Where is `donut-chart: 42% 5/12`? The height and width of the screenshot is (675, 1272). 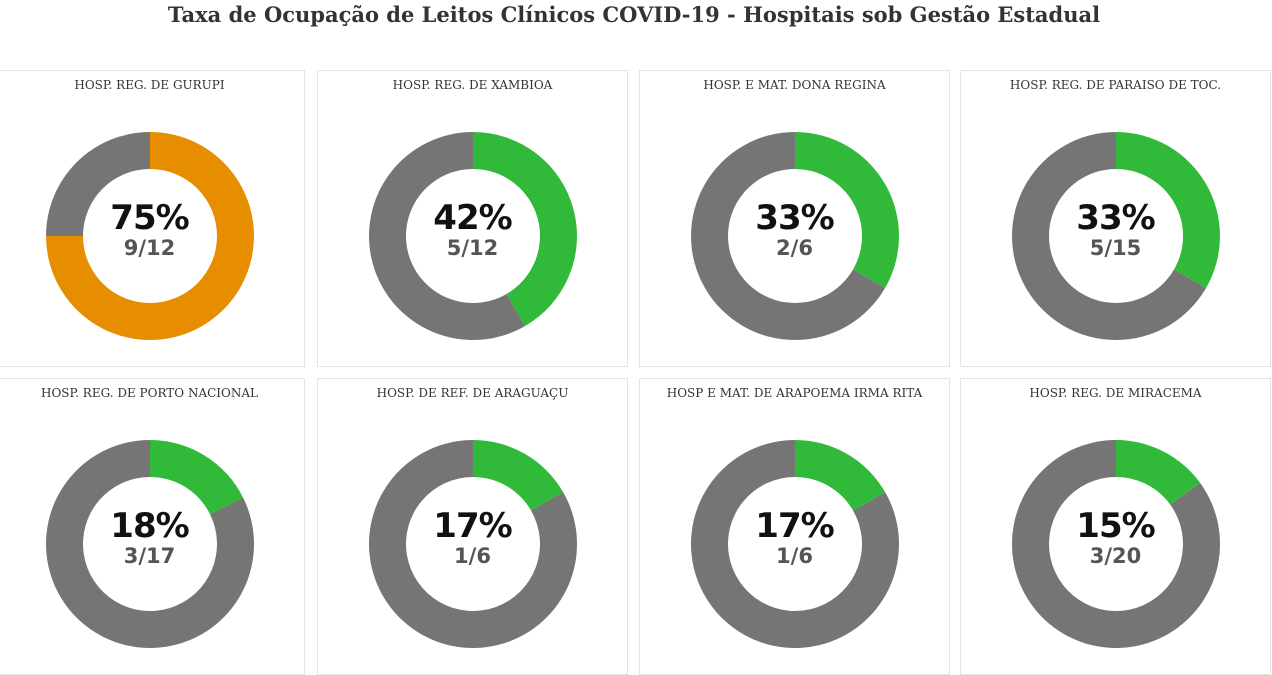 donut-chart: 42% 5/12 is located at coordinates (473, 236).